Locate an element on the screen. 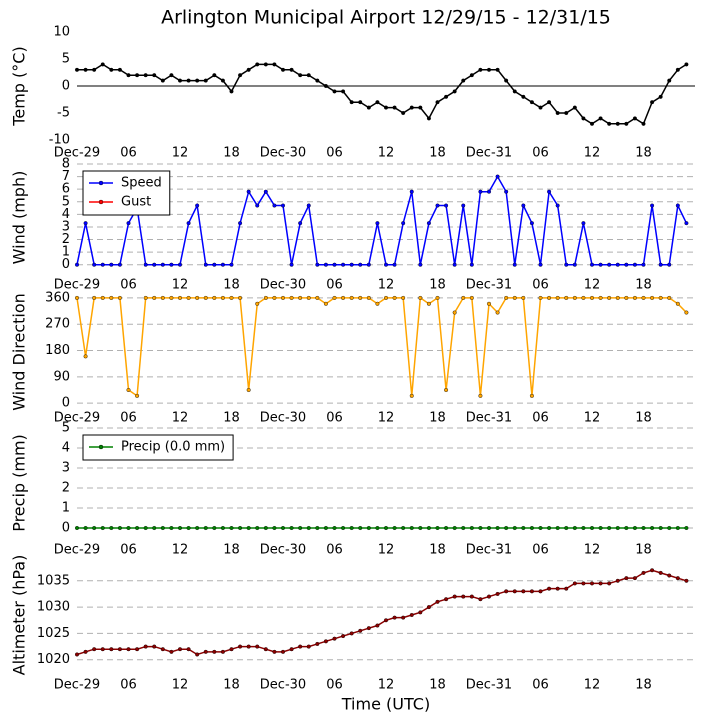  x-tick-label: Dec-29 is located at coordinates (77, 285).